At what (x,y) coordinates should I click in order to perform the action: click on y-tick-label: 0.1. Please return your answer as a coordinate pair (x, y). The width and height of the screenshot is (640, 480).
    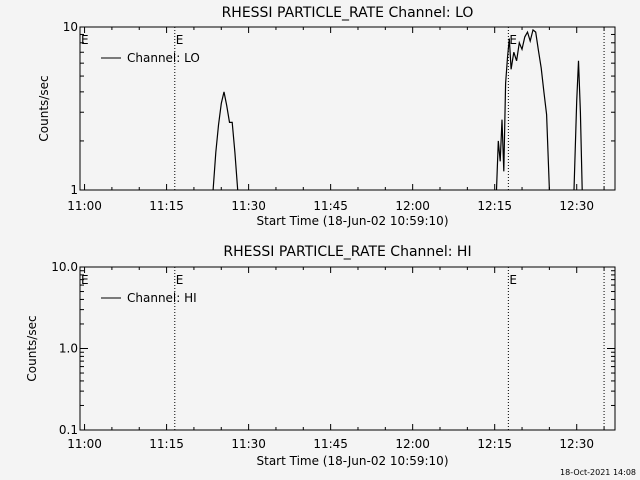
    Looking at the image, I should click on (68, 430).